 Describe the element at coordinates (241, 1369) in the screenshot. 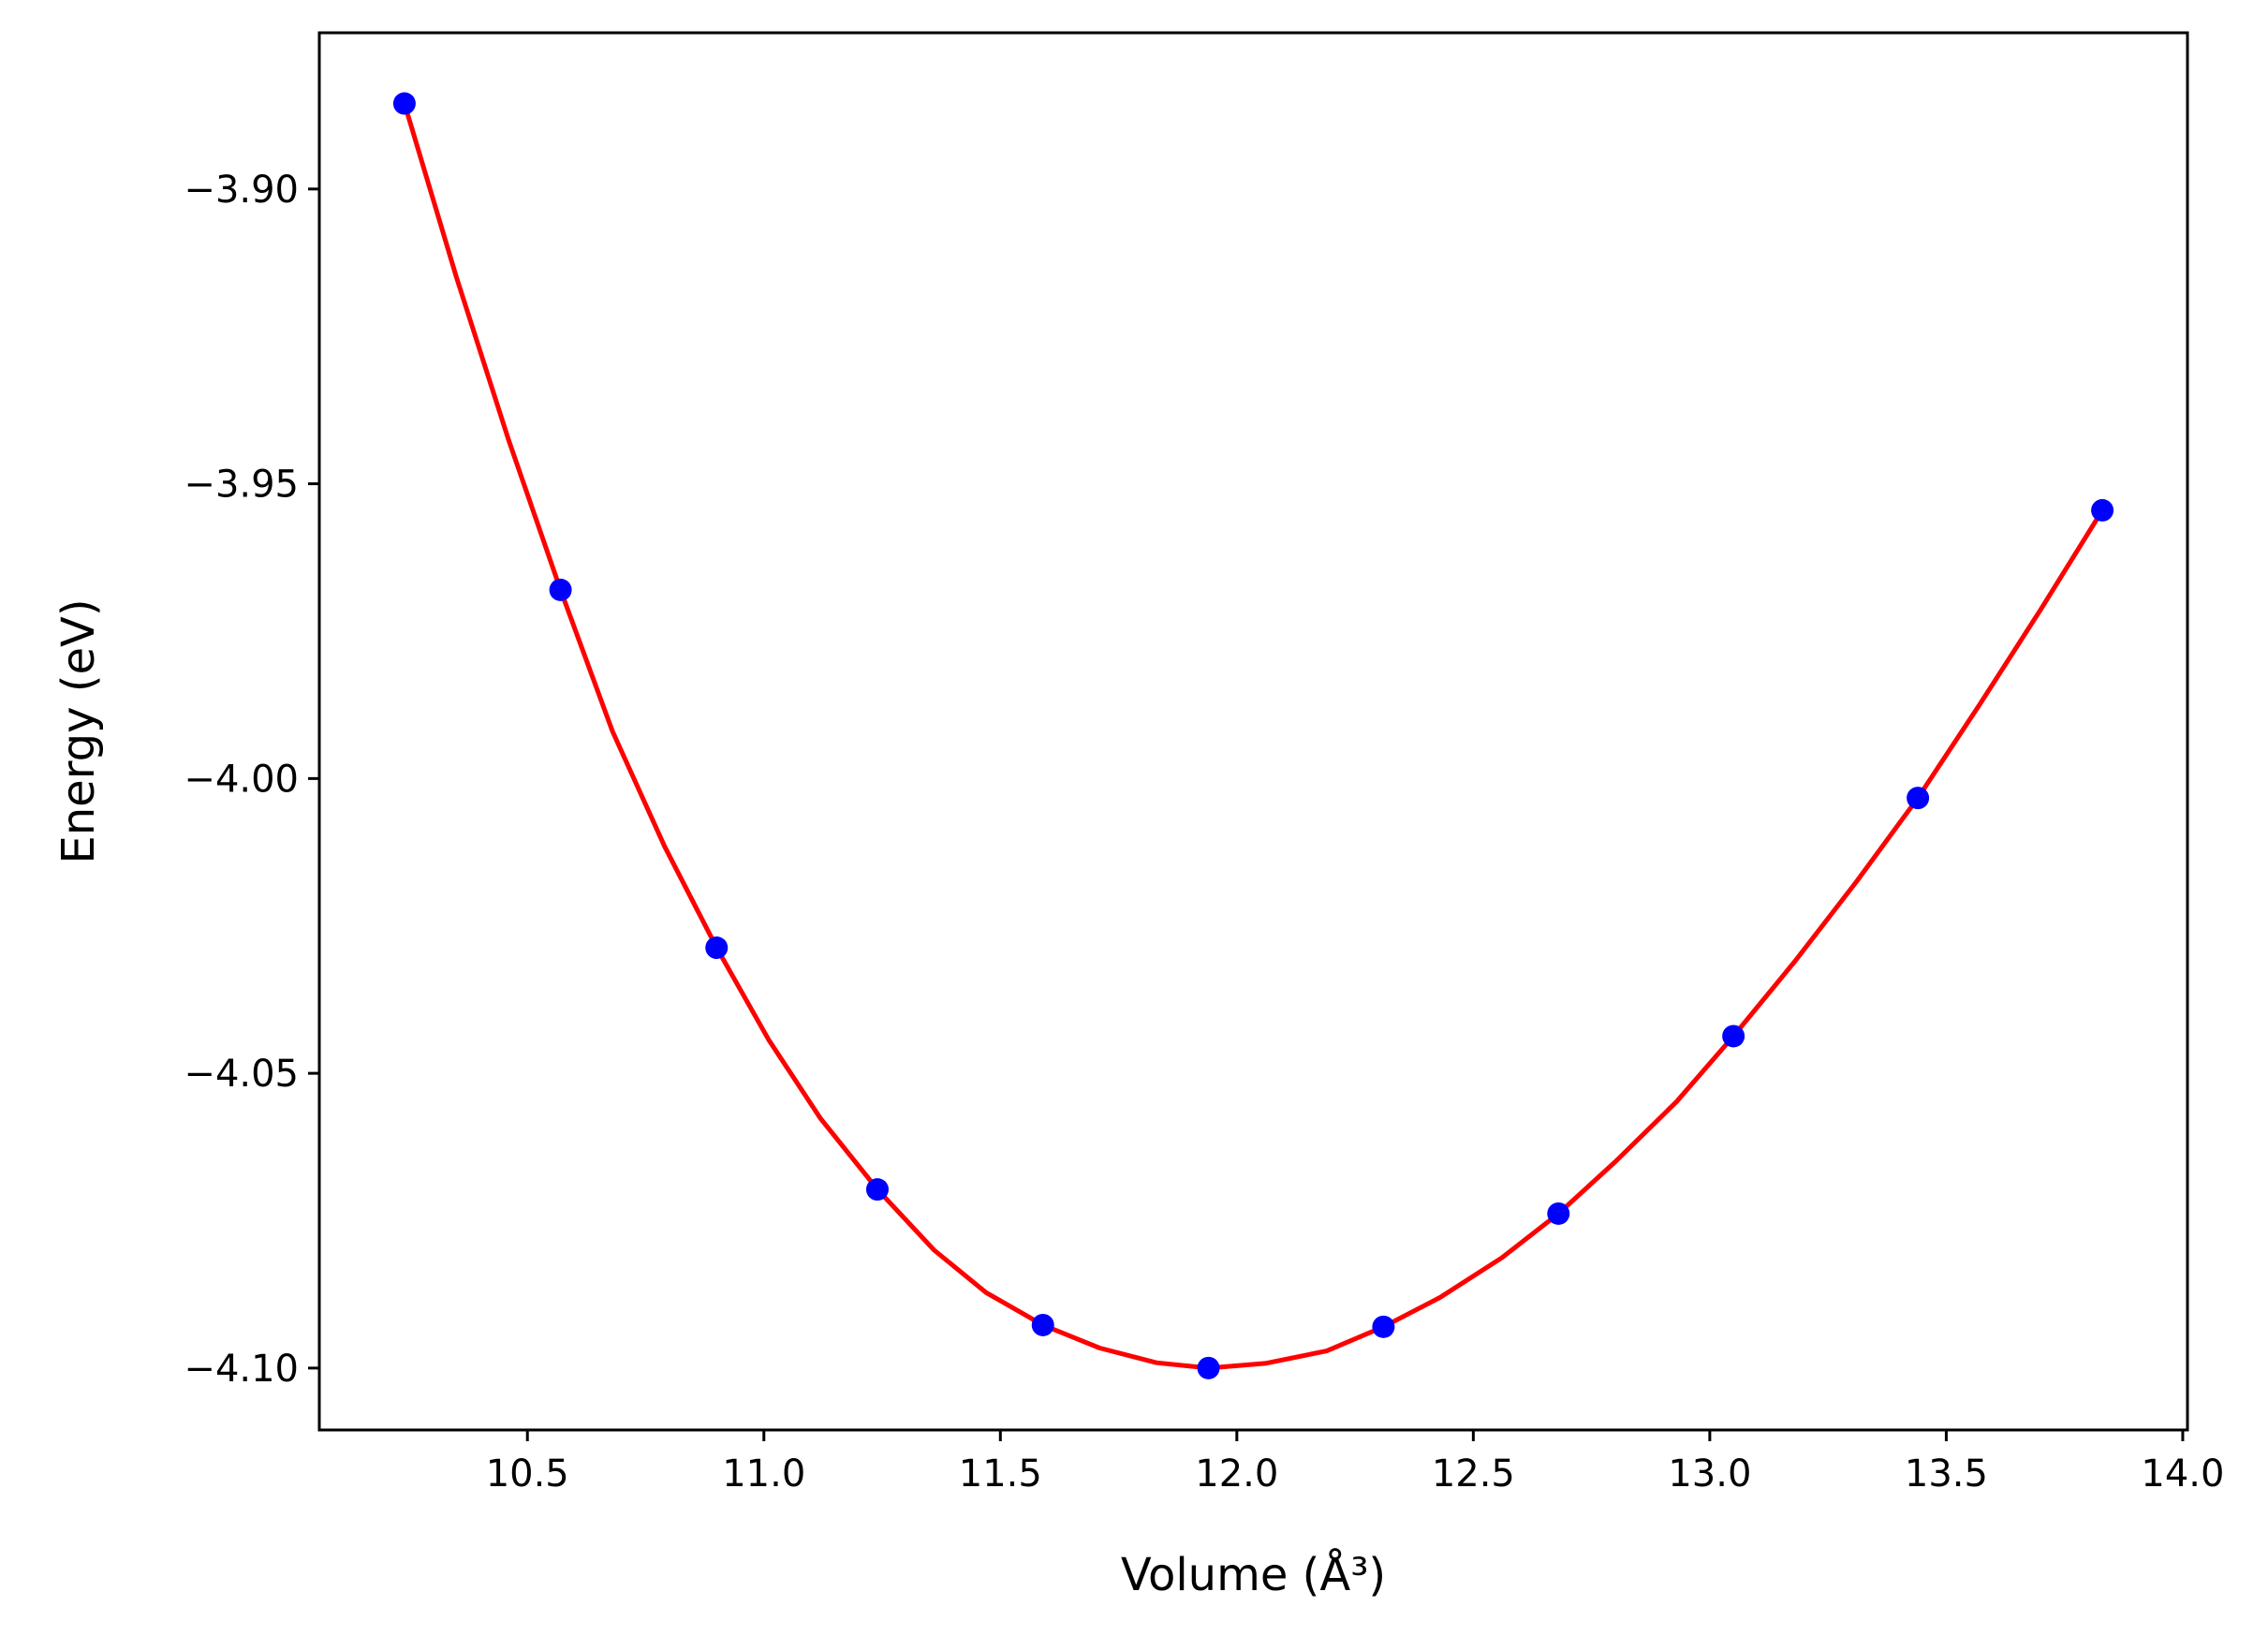

I see `y-tick-label: −4.10` at that location.